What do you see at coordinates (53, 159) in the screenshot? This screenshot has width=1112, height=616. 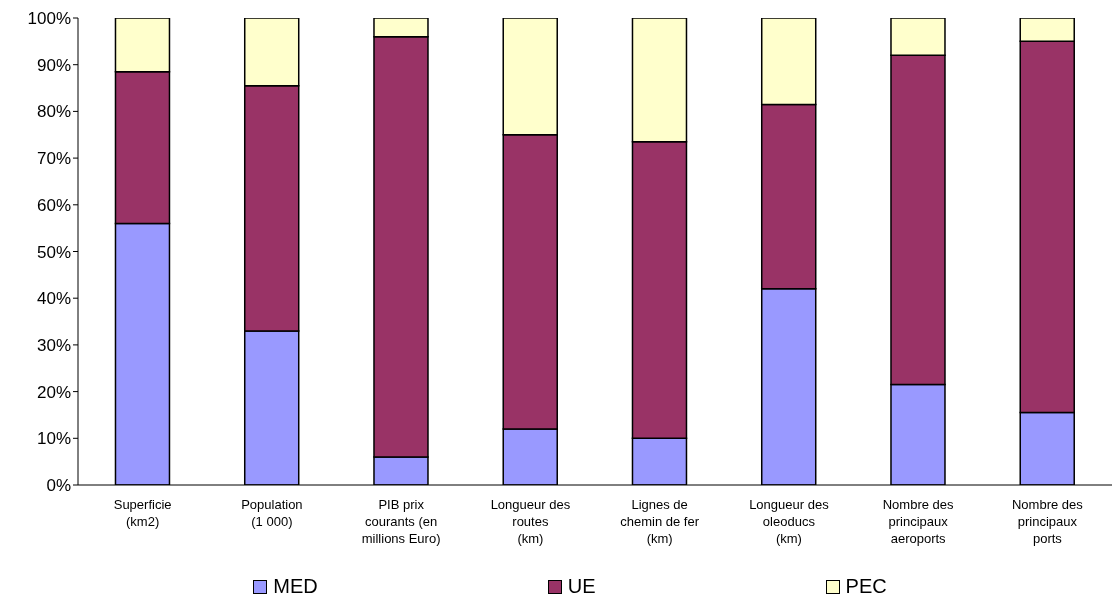 I see `y-tick-label: 70%` at bounding box center [53, 159].